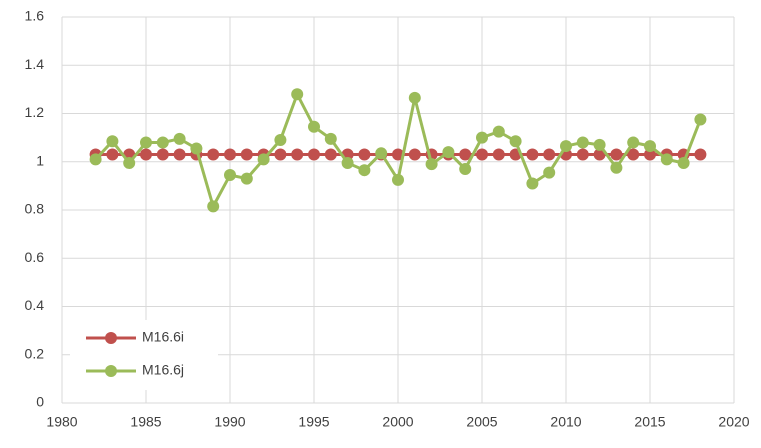  What do you see at coordinates (565, 422) in the screenshot?
I see `x-tick-label: 2010` at bounding box center [565, 422].